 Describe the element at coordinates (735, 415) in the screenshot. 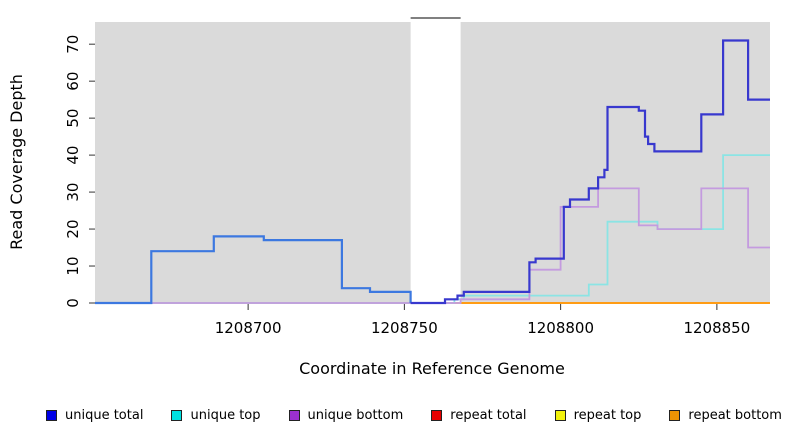

I see `legend-label-repeat-bottom: repeat bottom` at that location.